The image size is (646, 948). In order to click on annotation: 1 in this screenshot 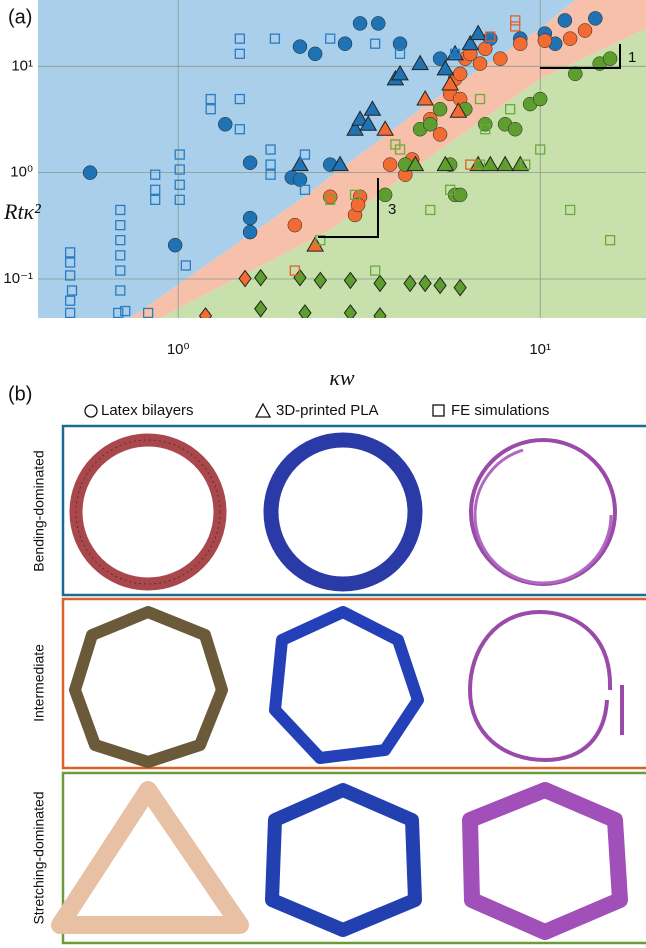, I will do `click(632, 57)`.